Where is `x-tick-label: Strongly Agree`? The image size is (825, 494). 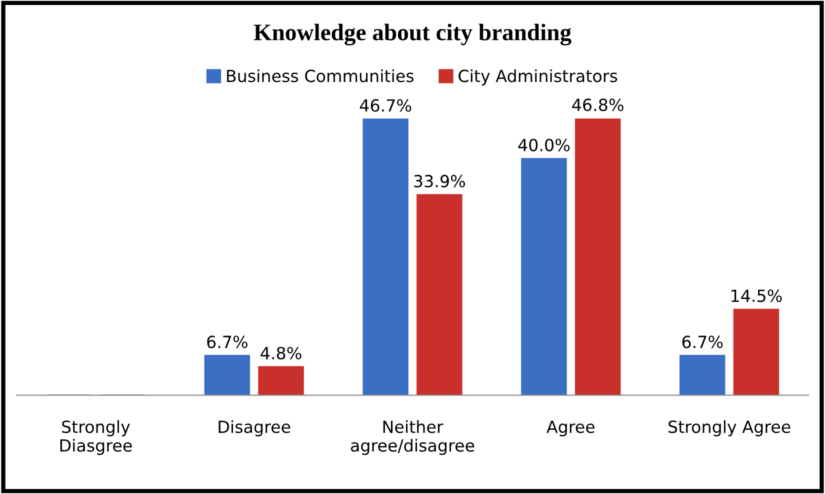 x-tick-label: Strongly Agree is located at coordinates (729, 428).